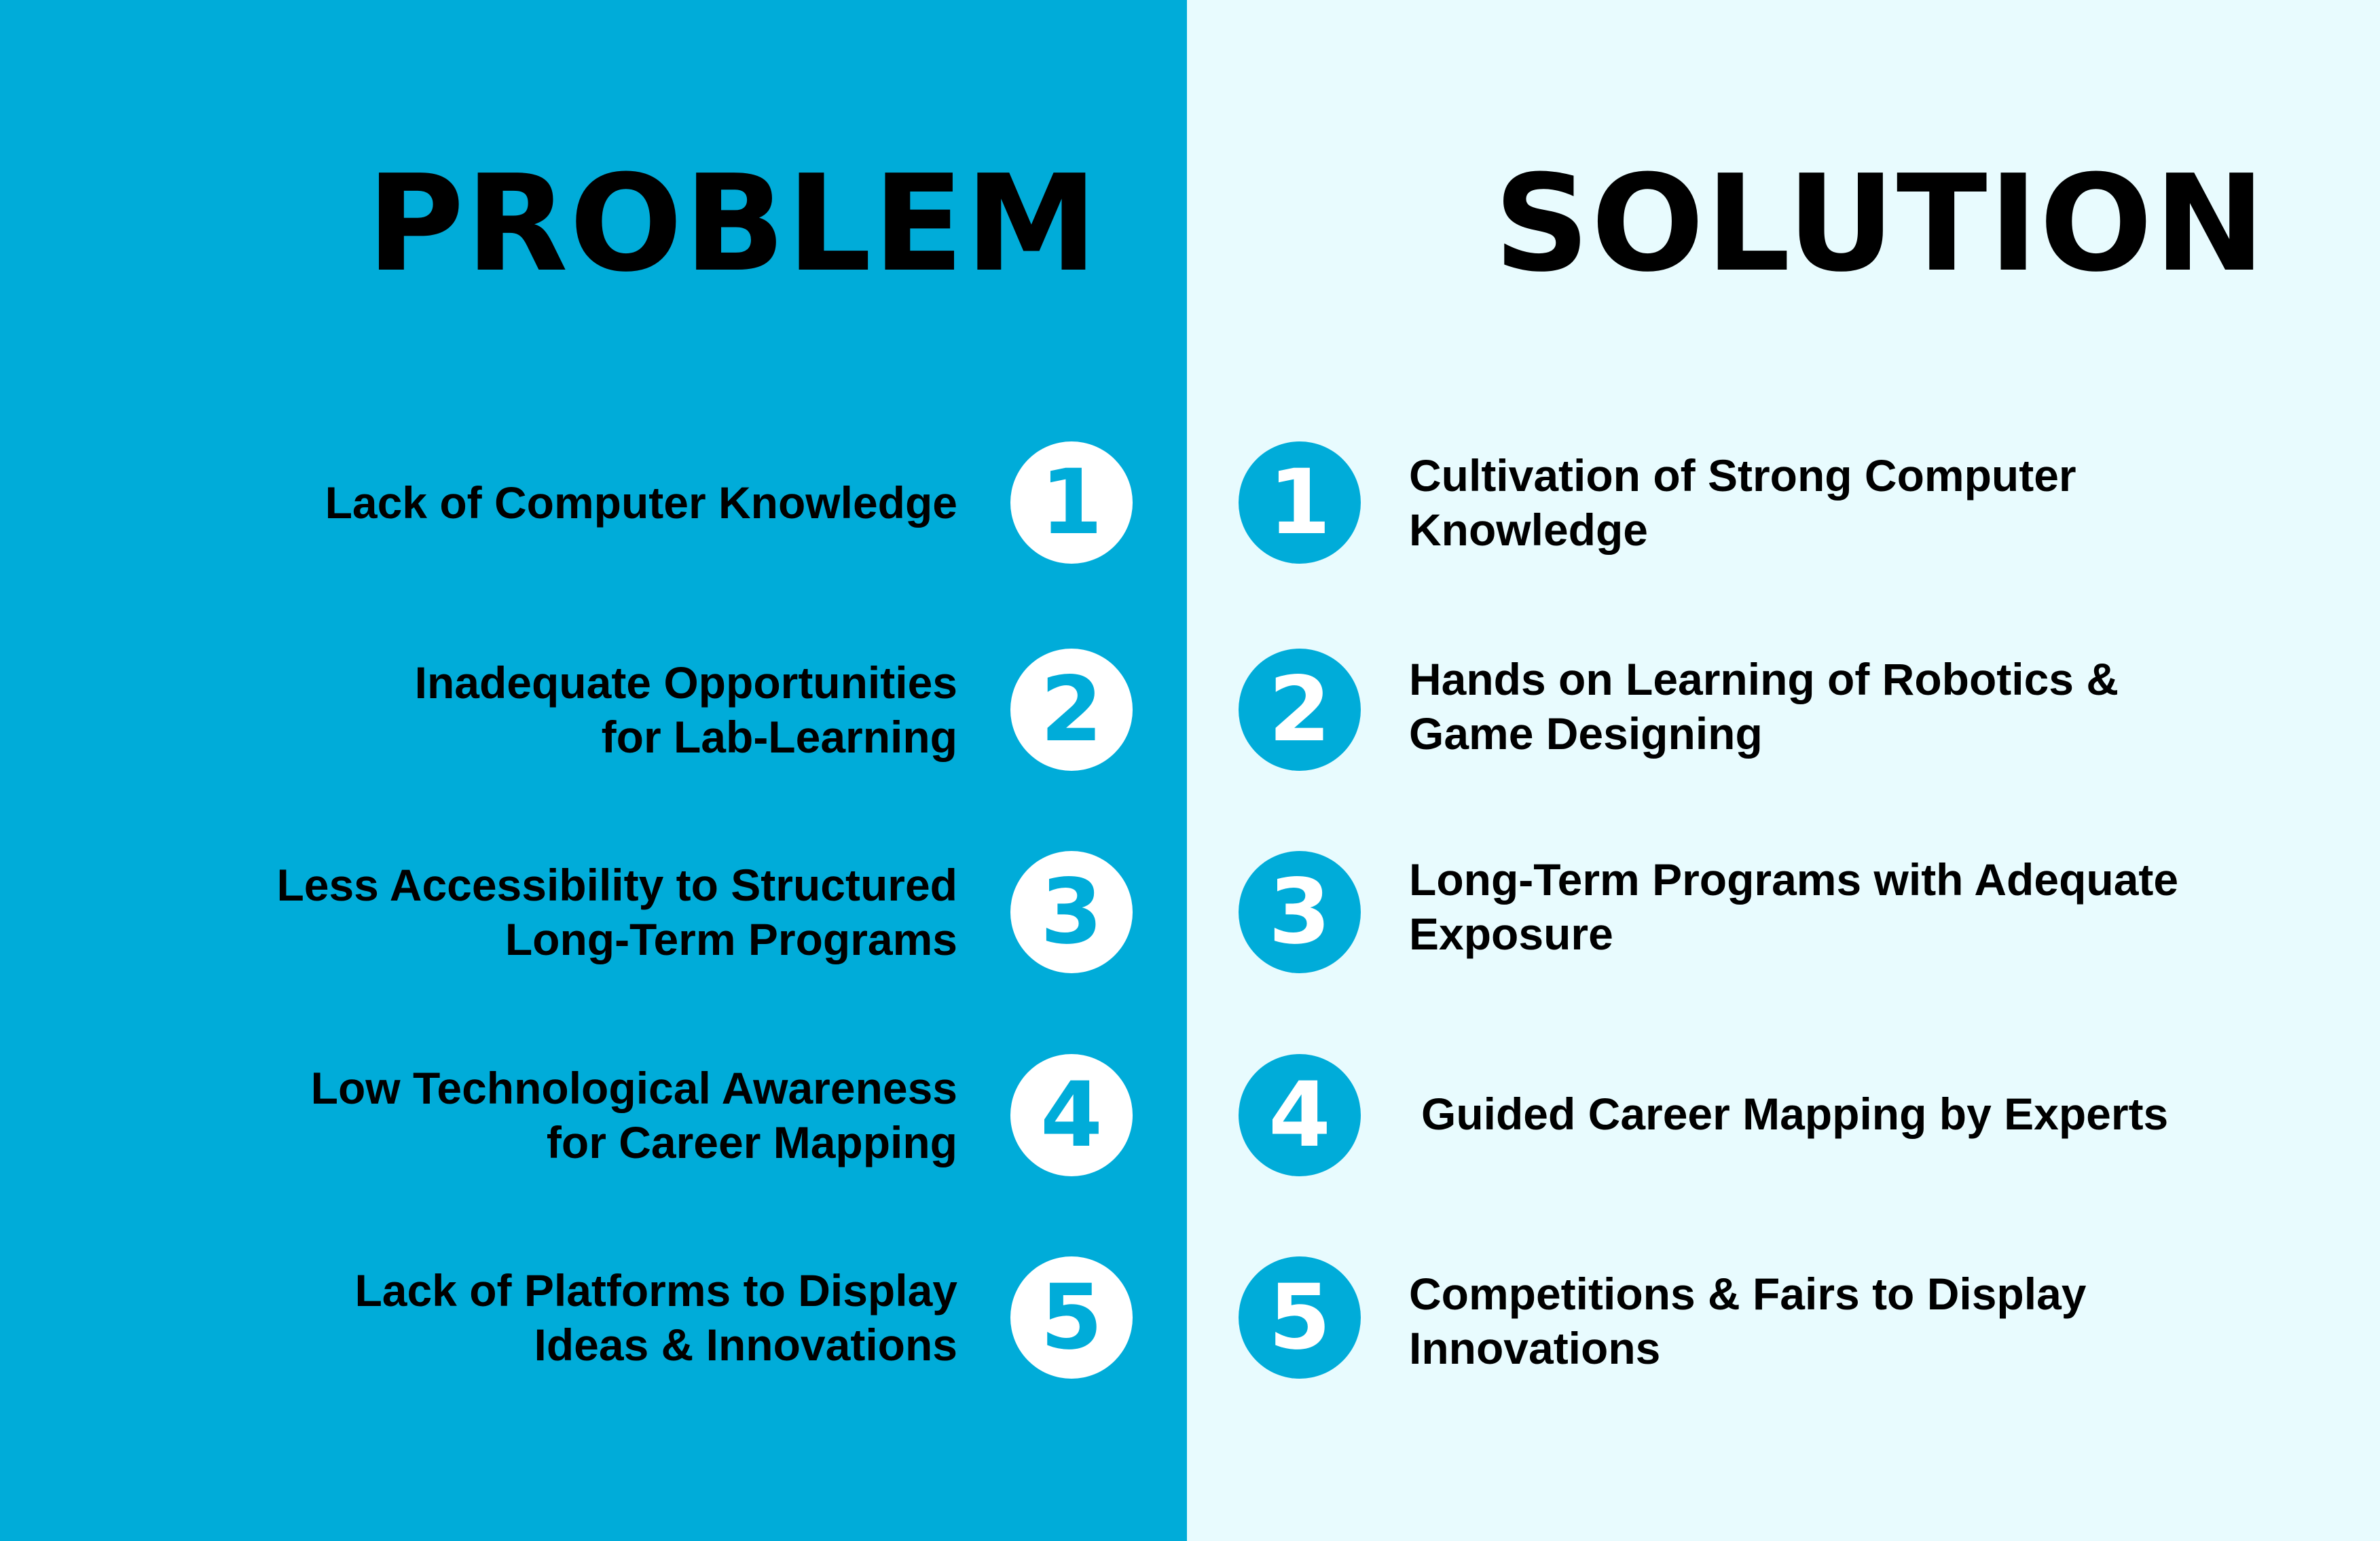 Image resolution: width=2380 pixels, height=1541 pixels. Describe the element at coordinates (1300, 912) in the screenshot. I see `solution-item-3-number-badge: 3` at that location.